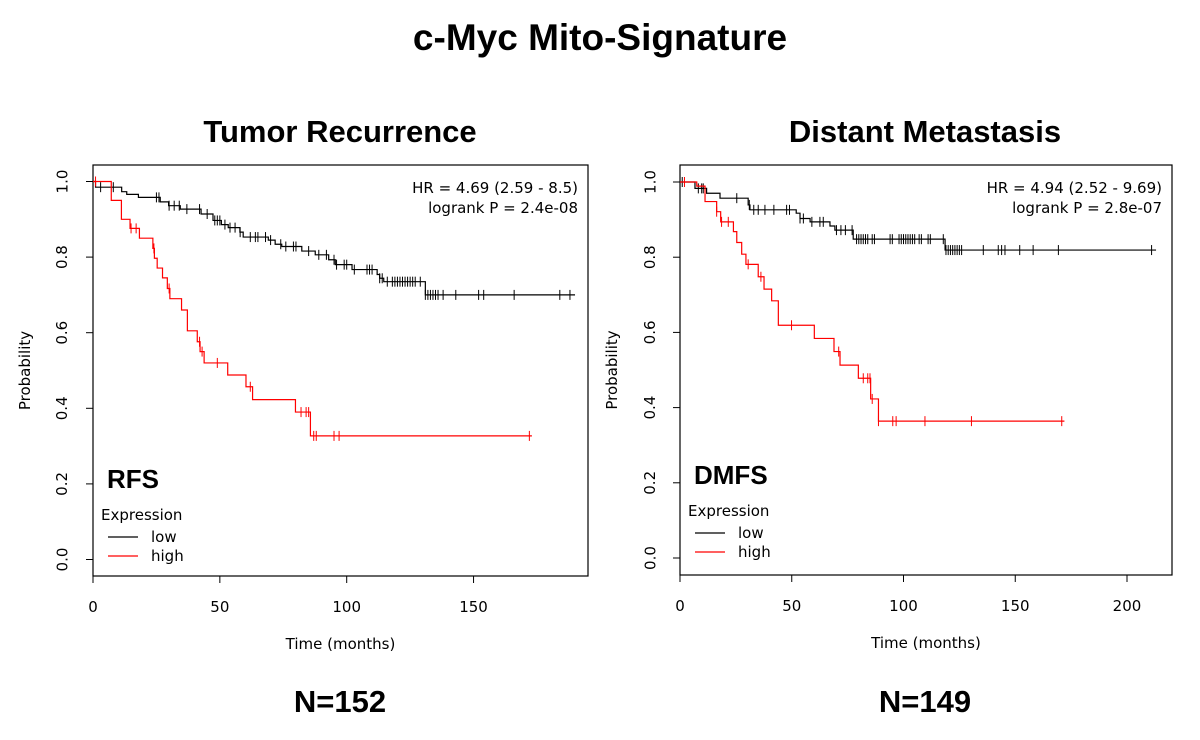 Image resolution: width=1200 pixels, height=740 pixels. Describe the element at coordinates (1087, 208) in the screenshot. I see `logrank-p-text: logrank P = 2.8e-07` at that location.